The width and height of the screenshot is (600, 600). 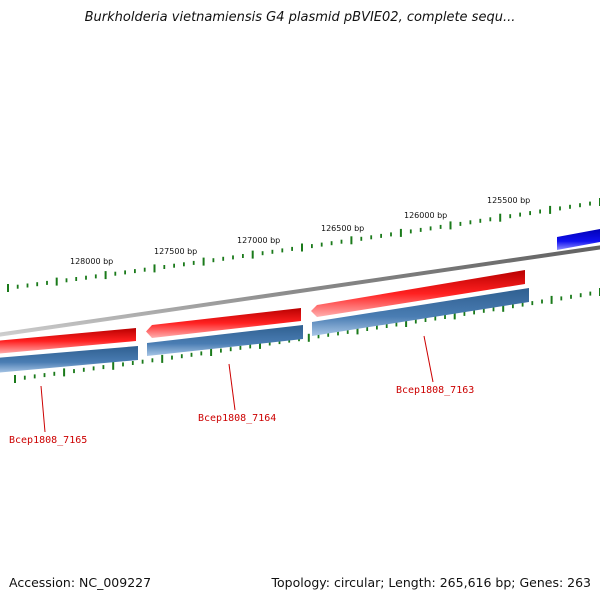 I want to click on accession-text: Accession: NC_009227, so click(x=80, y=582).